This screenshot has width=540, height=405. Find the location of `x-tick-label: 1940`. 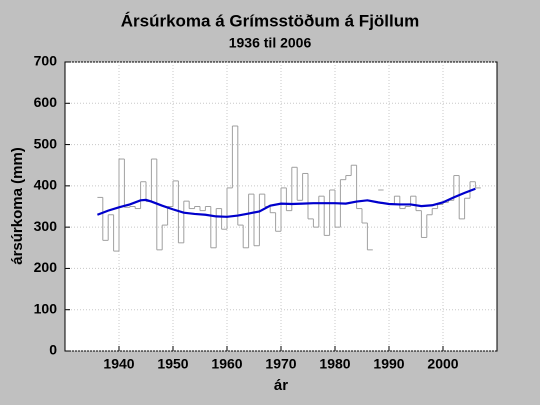

x-tick-label: 1940 is located at coordinates (118, 364).